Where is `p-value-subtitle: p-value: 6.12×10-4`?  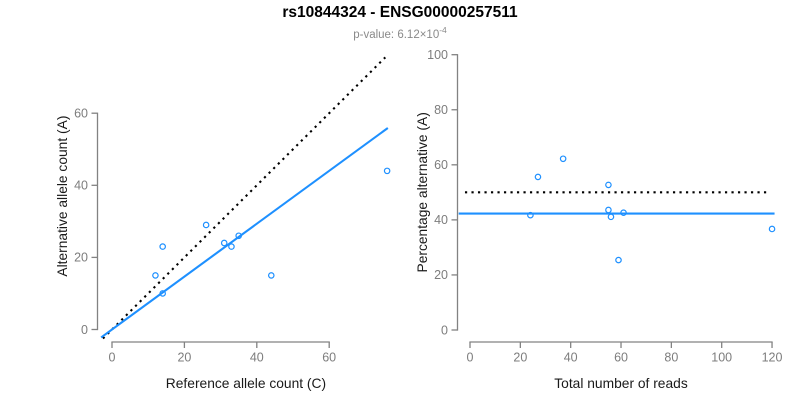
p-value-subtitle: p-value: 6.12×10-4 is located at coordinates (400, 33).